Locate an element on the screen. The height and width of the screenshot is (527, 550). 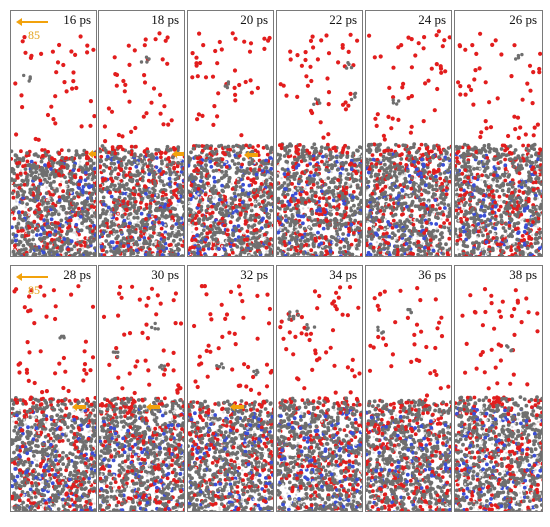
snapshot-panel: 38 ps is located at coordinates (498, 388).